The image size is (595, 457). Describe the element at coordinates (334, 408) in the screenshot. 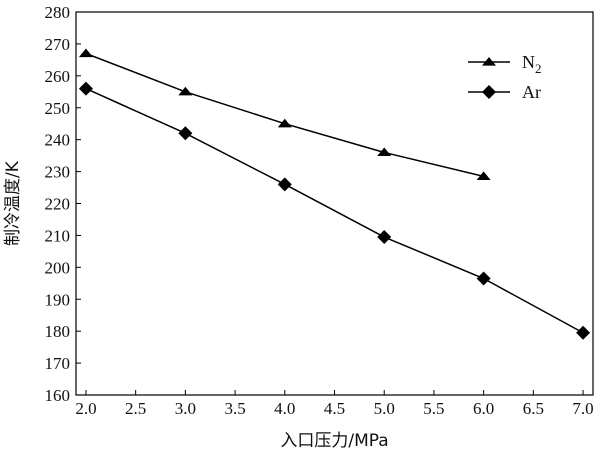

I see `x-tick-label: 4.5` at that location.